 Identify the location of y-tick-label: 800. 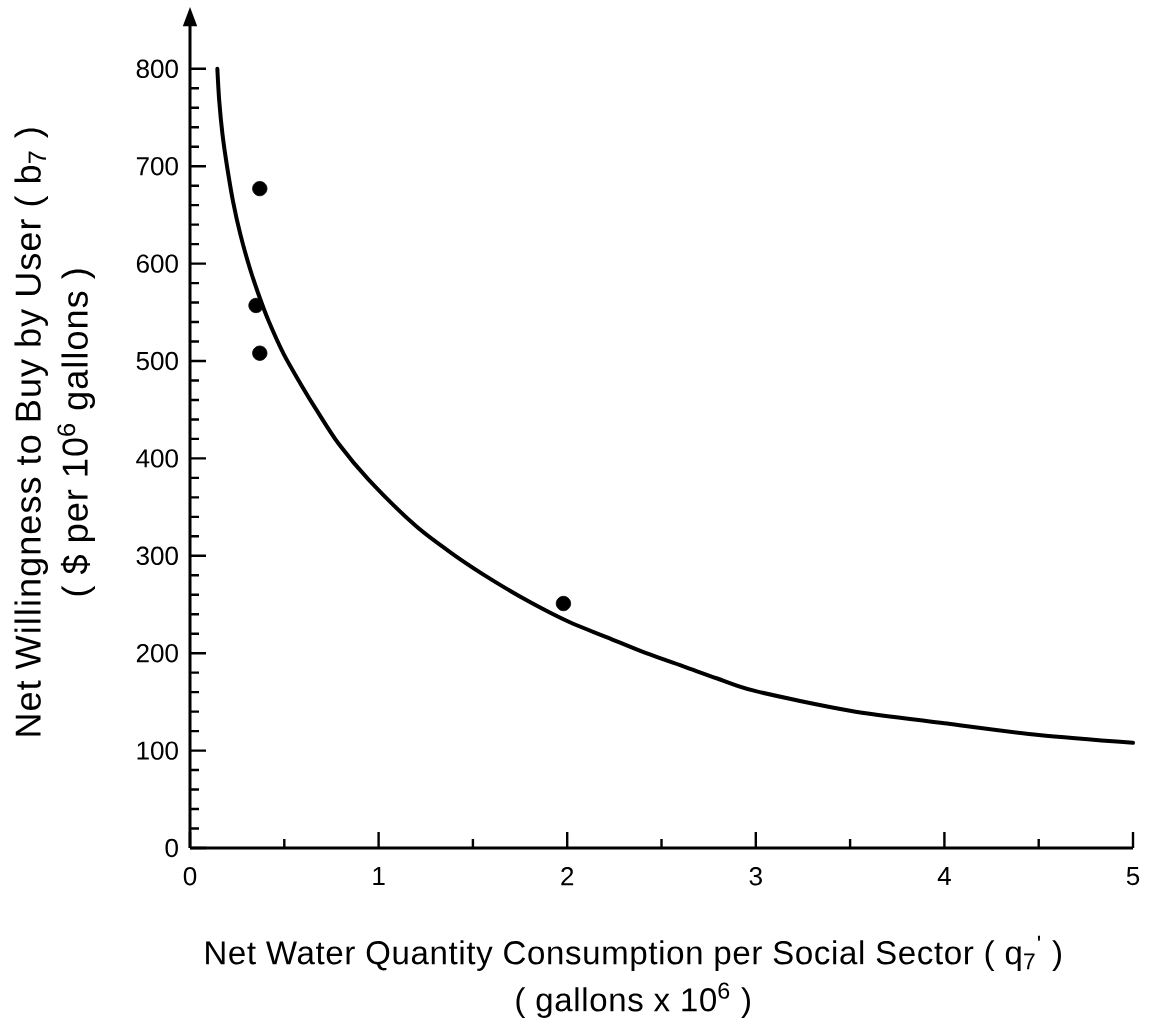
(157, 69).